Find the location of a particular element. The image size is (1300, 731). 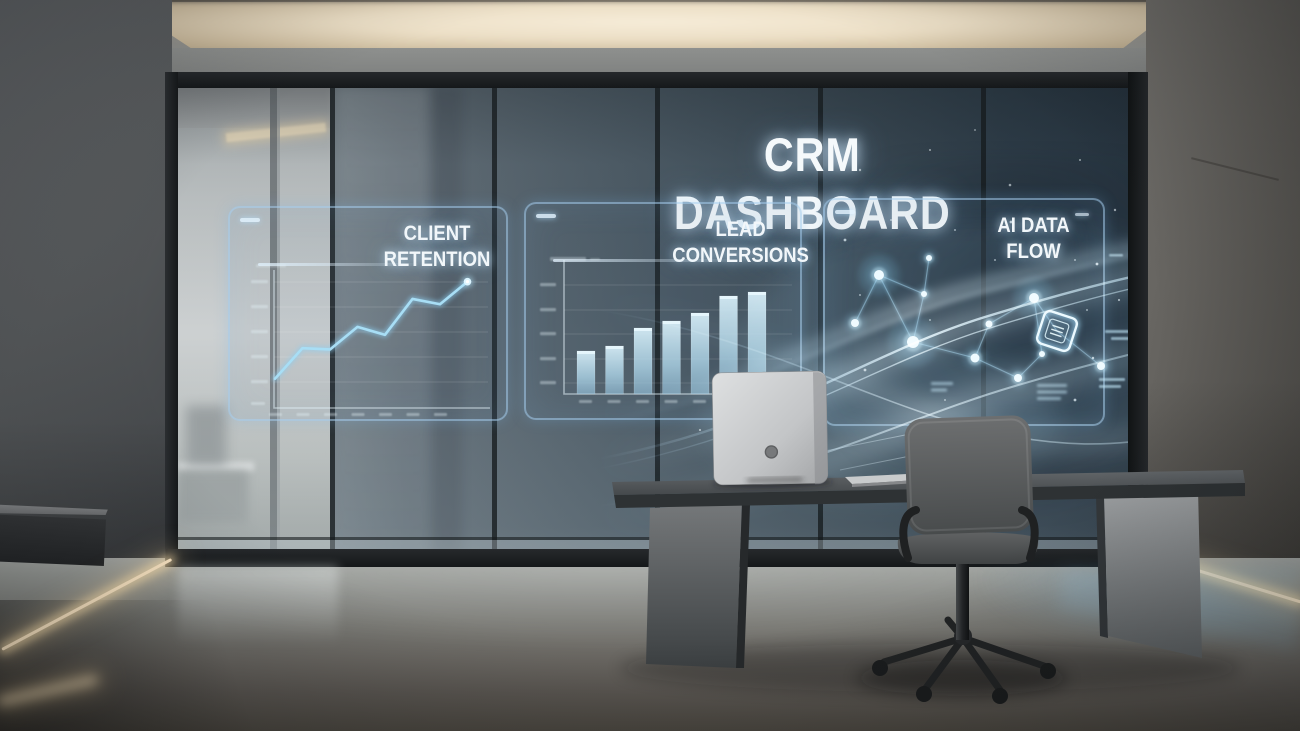

adjacent-room-led-strip is located at coordinates (276, 132).